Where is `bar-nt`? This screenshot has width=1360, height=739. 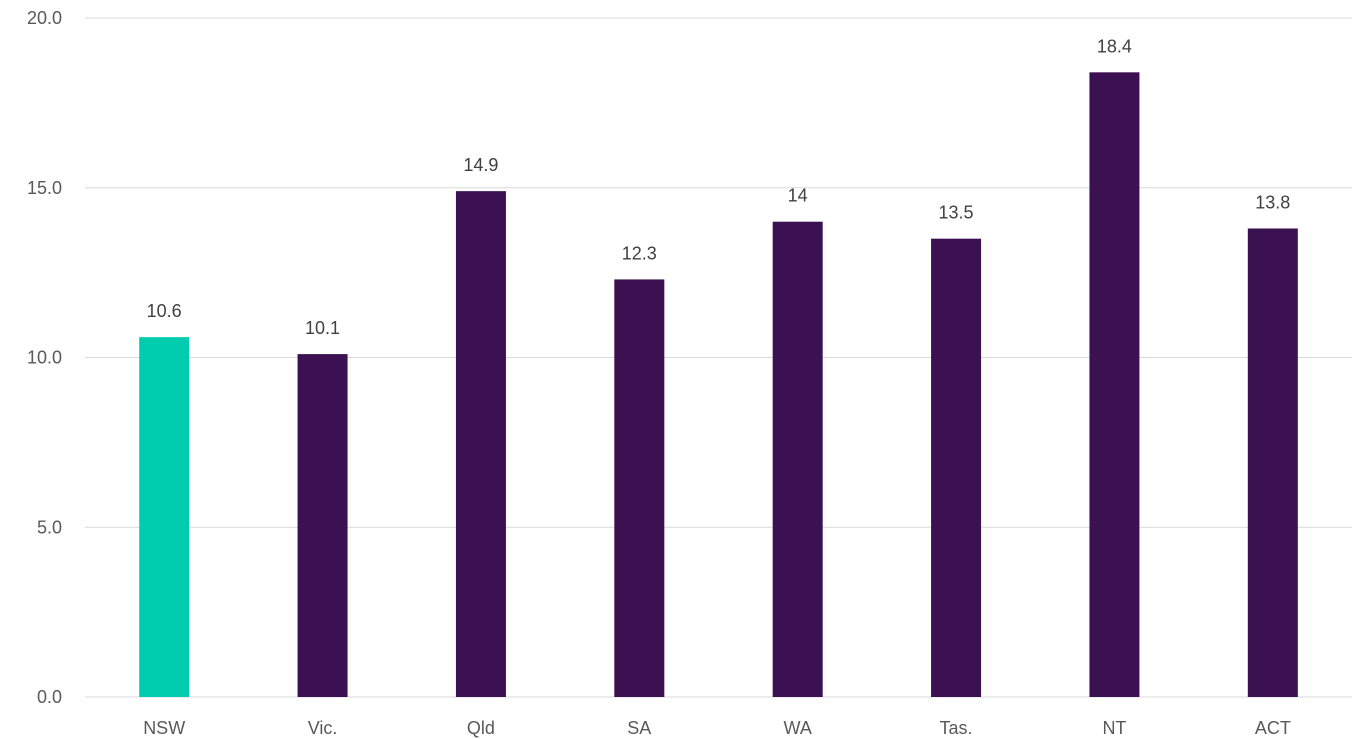
bar-nt is located at coordinates (1114, 384).